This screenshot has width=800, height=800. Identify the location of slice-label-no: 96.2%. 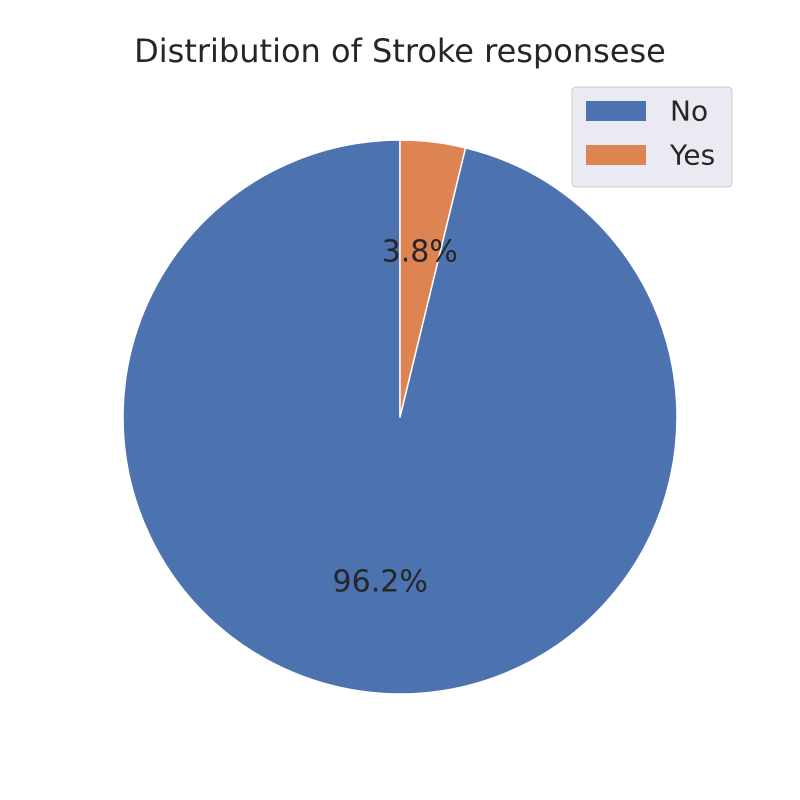
(380, 582).